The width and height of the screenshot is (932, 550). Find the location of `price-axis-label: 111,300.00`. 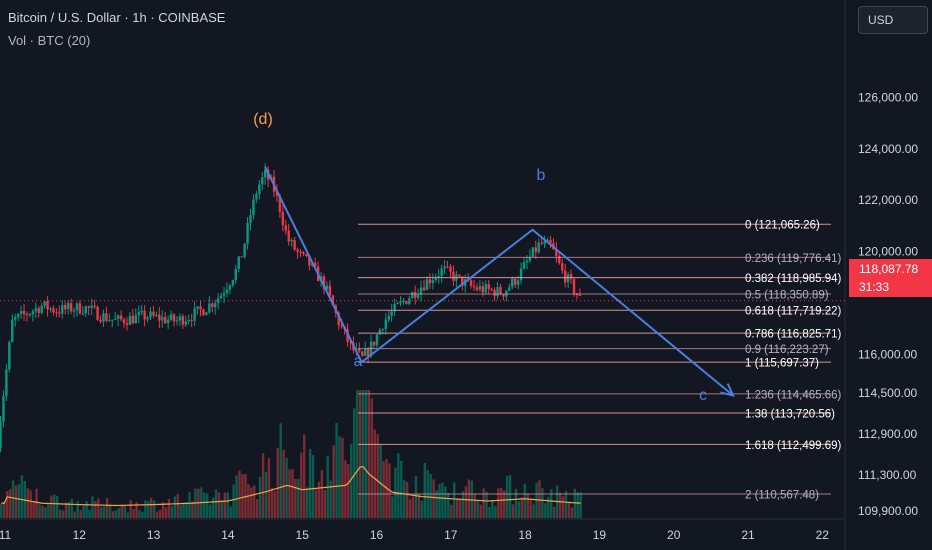

price-axis-label: 111,300.00 is located at coordinates (887, 475).